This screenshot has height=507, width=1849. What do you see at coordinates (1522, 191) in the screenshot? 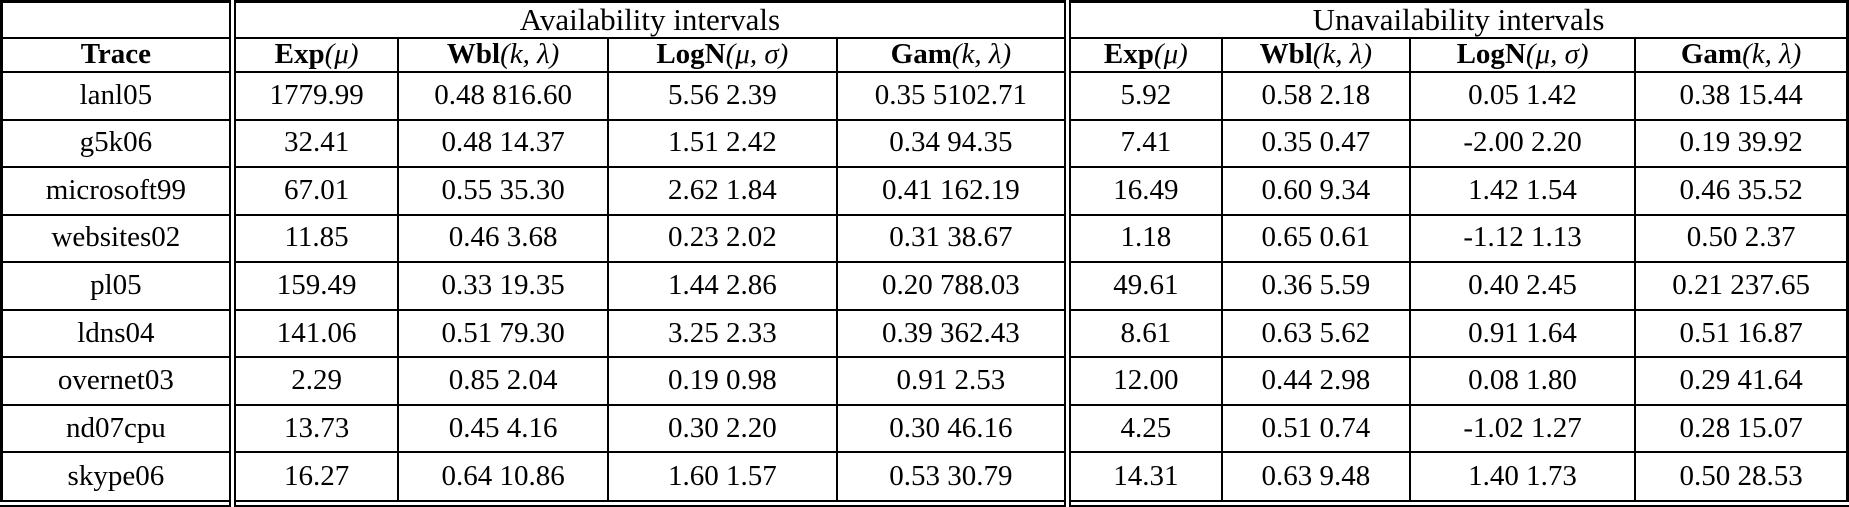
I see `value-cell: 1.42 1.54` at bounding box center [1522, 191].